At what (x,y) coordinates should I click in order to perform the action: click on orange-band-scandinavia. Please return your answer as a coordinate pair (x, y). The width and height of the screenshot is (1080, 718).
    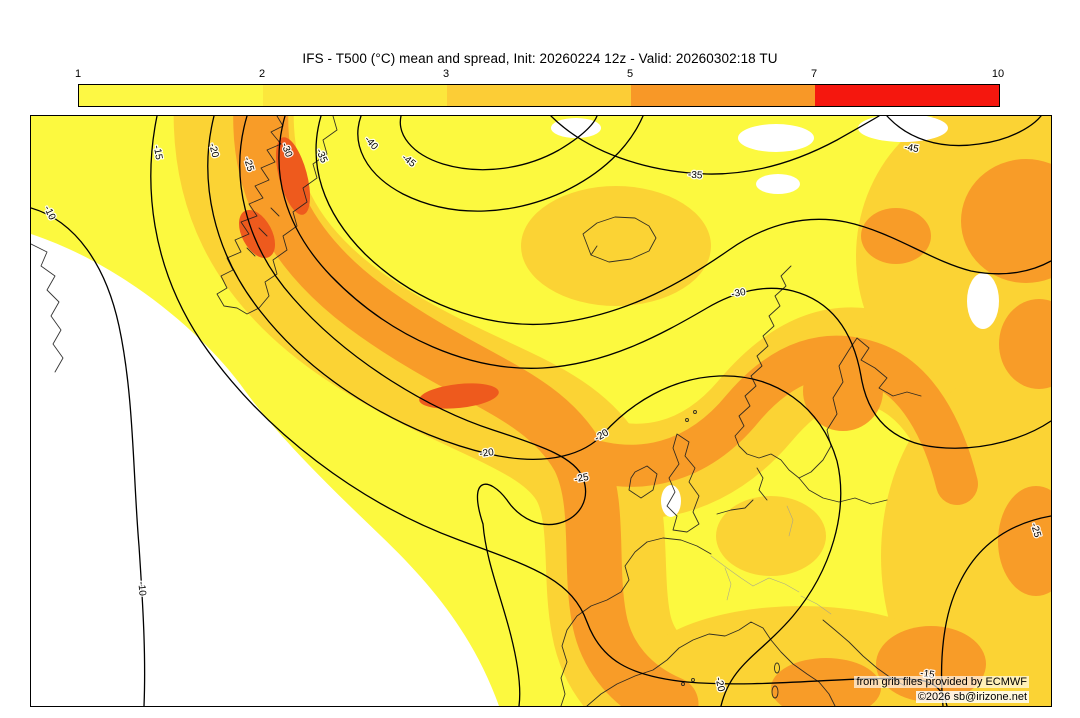
    Looking at the image, I should click on (765, 420).